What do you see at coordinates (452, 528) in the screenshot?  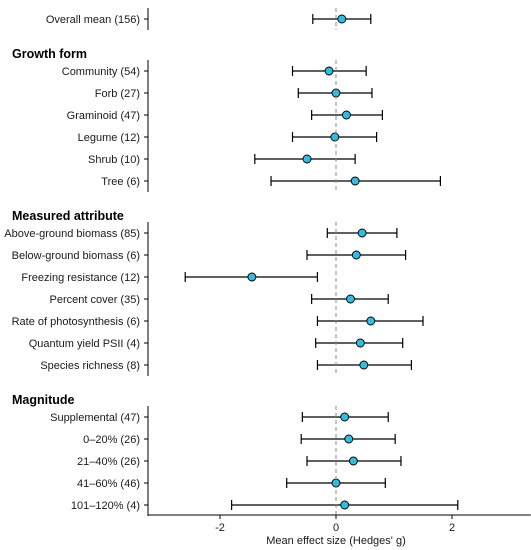 I see `x-tick-label: 2` at bounding box center [452, 528].